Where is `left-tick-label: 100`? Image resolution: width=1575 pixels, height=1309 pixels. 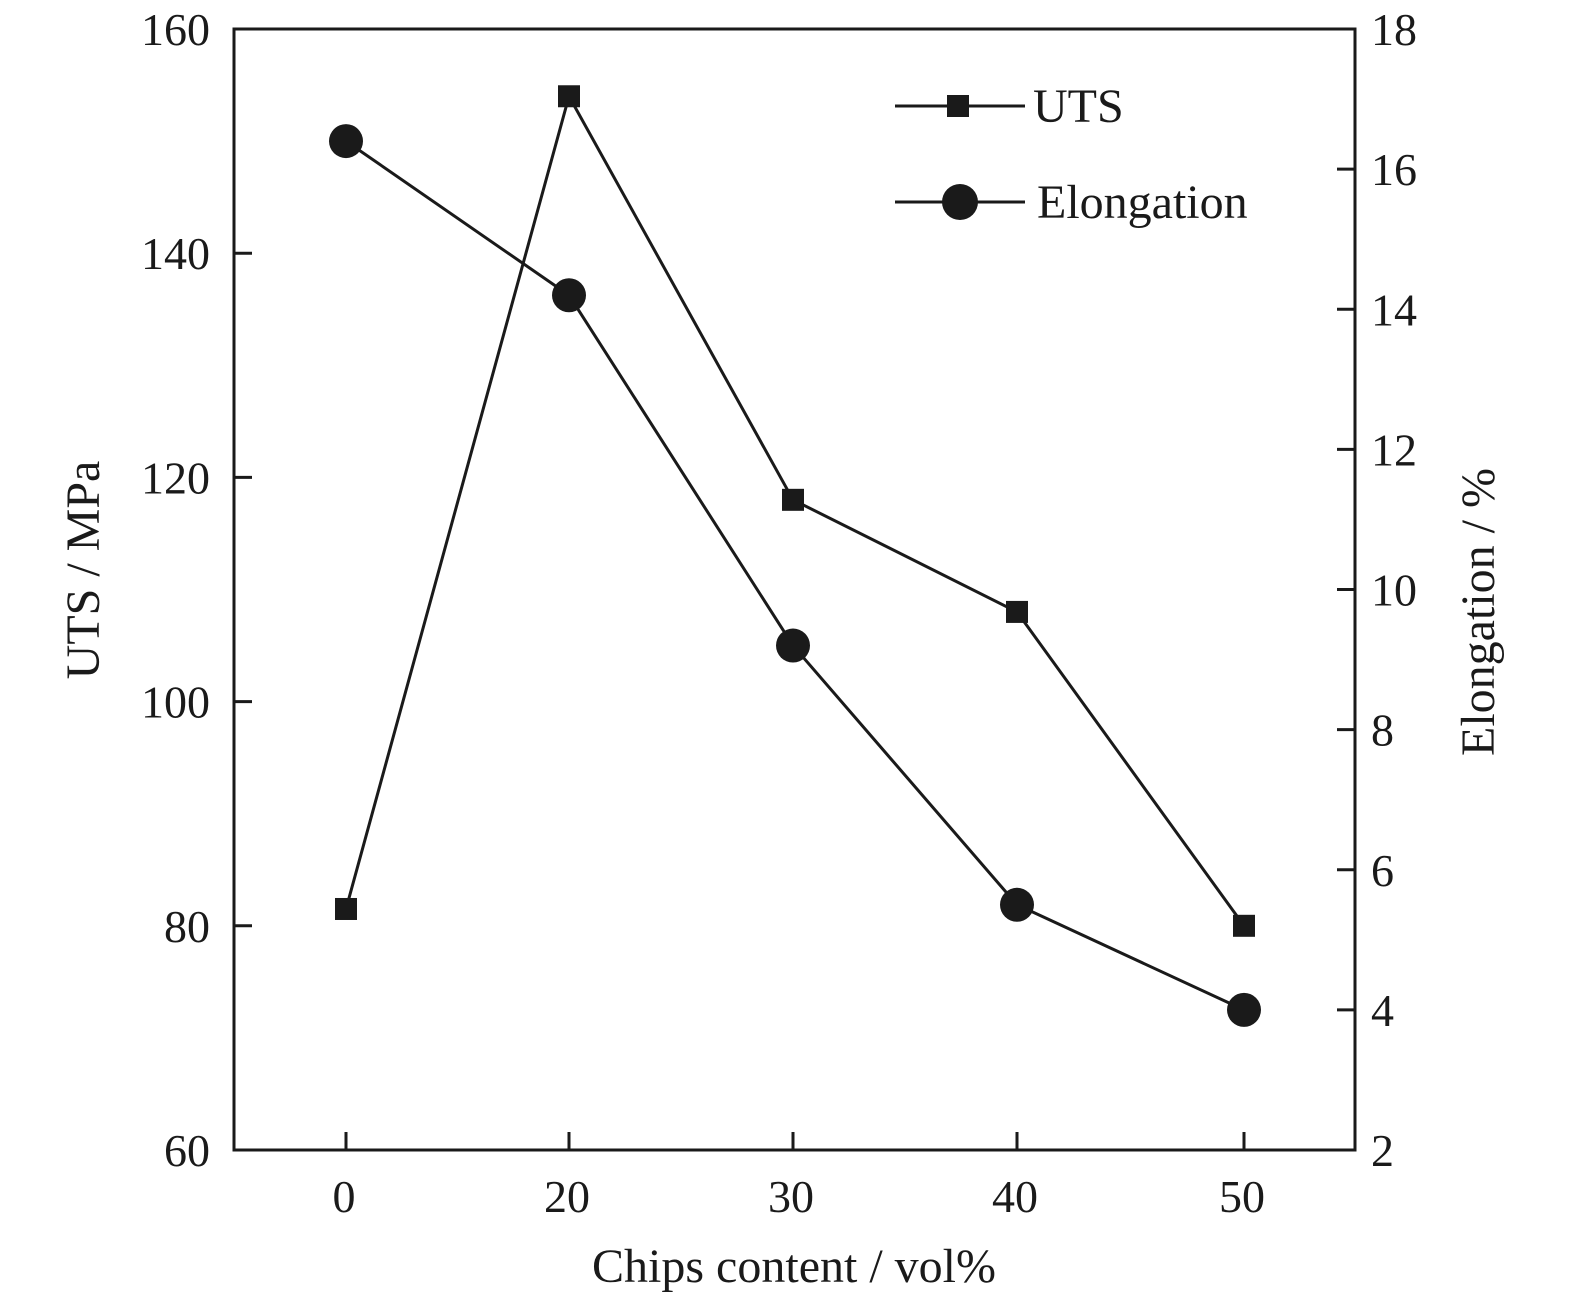
left-tick-label: 100 is located at coordinates (175, 702).